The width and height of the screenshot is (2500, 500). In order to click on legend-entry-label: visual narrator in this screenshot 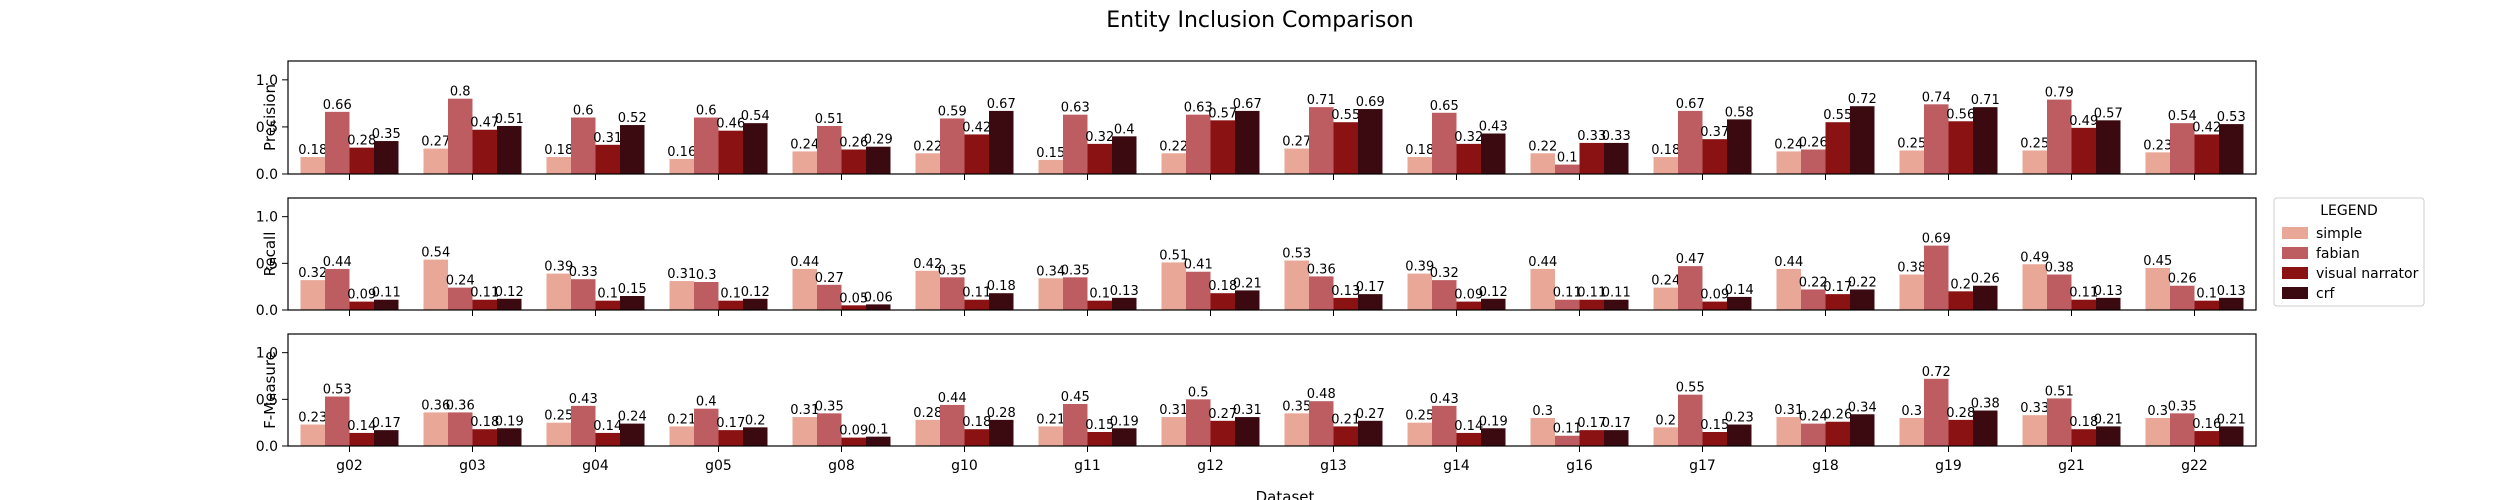, I will do `click(2367, 274)`.